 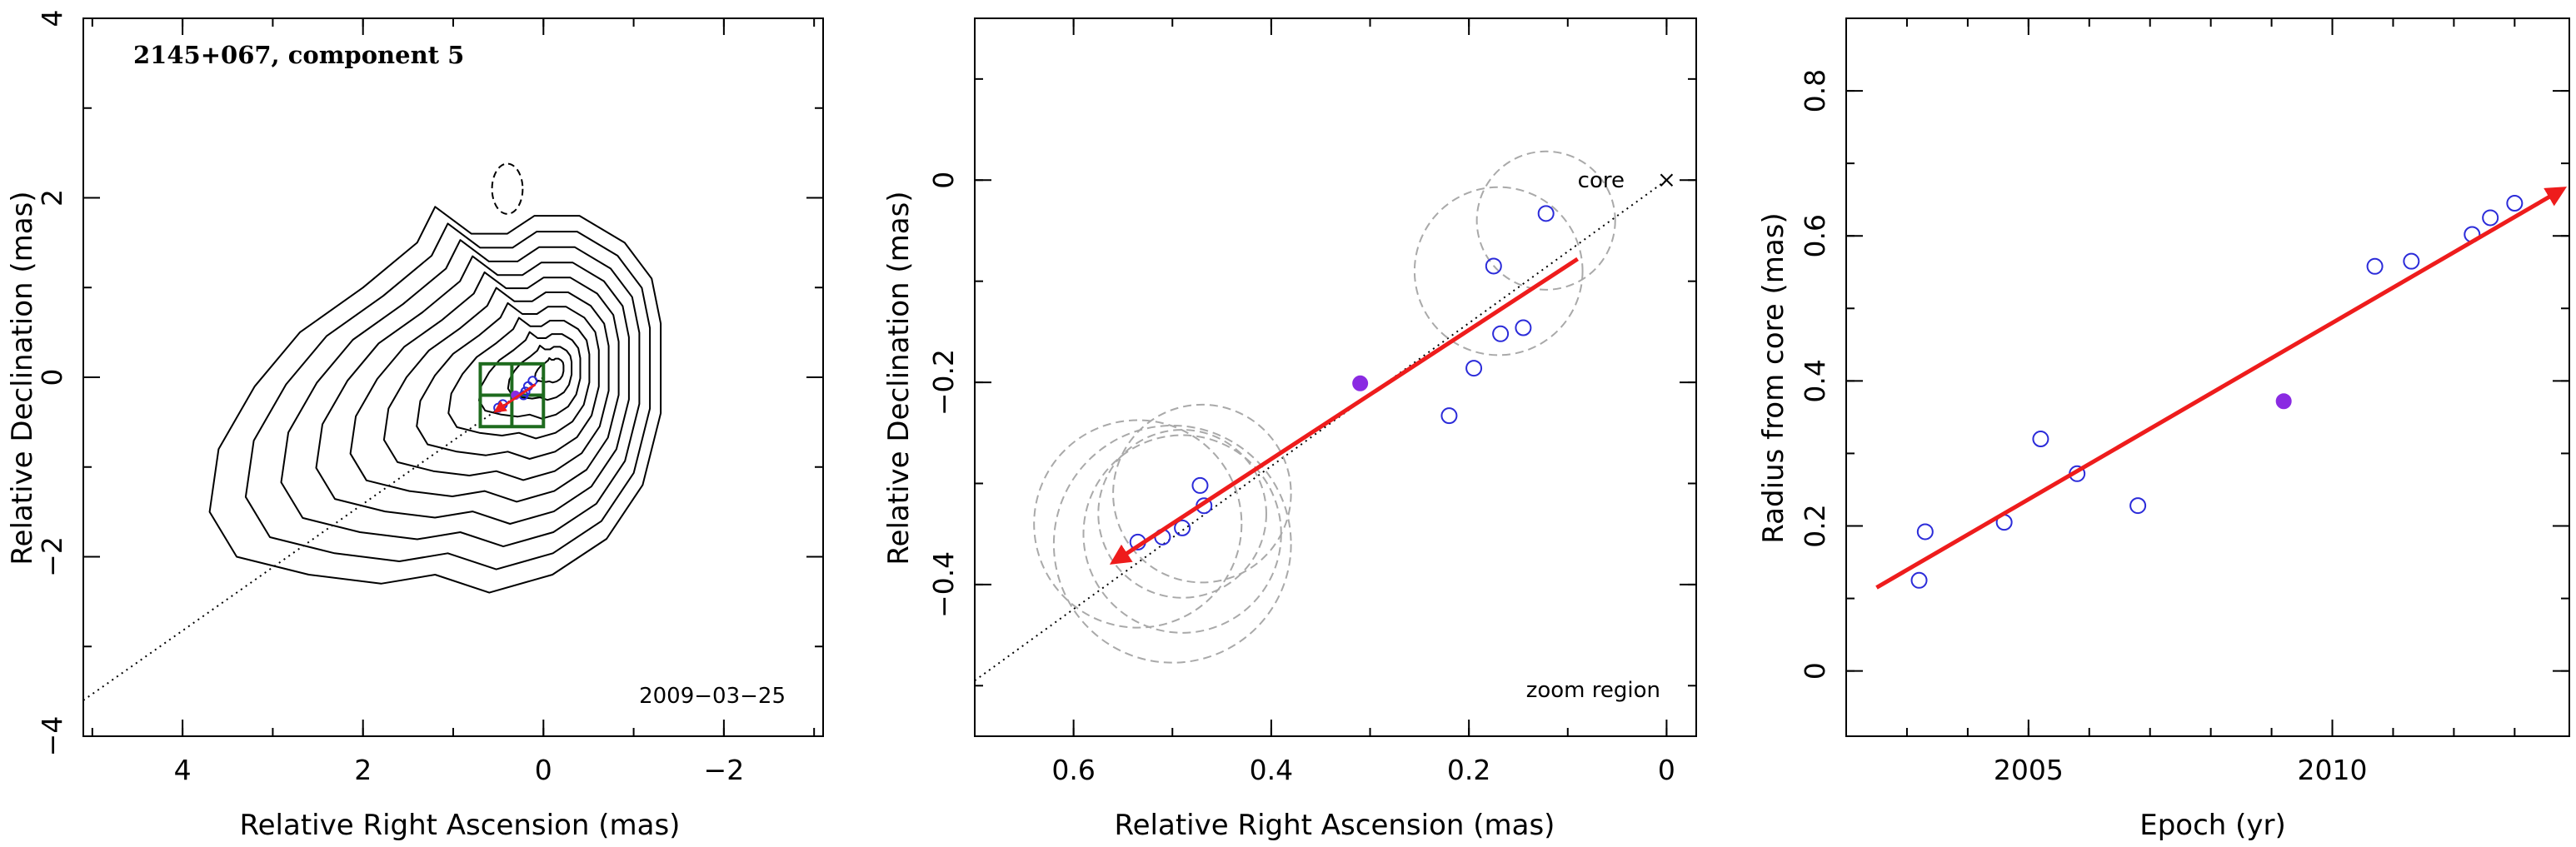 I want to click on panel2-y-axis-label: Relative Declination (mas), so click(x=899, y=378).